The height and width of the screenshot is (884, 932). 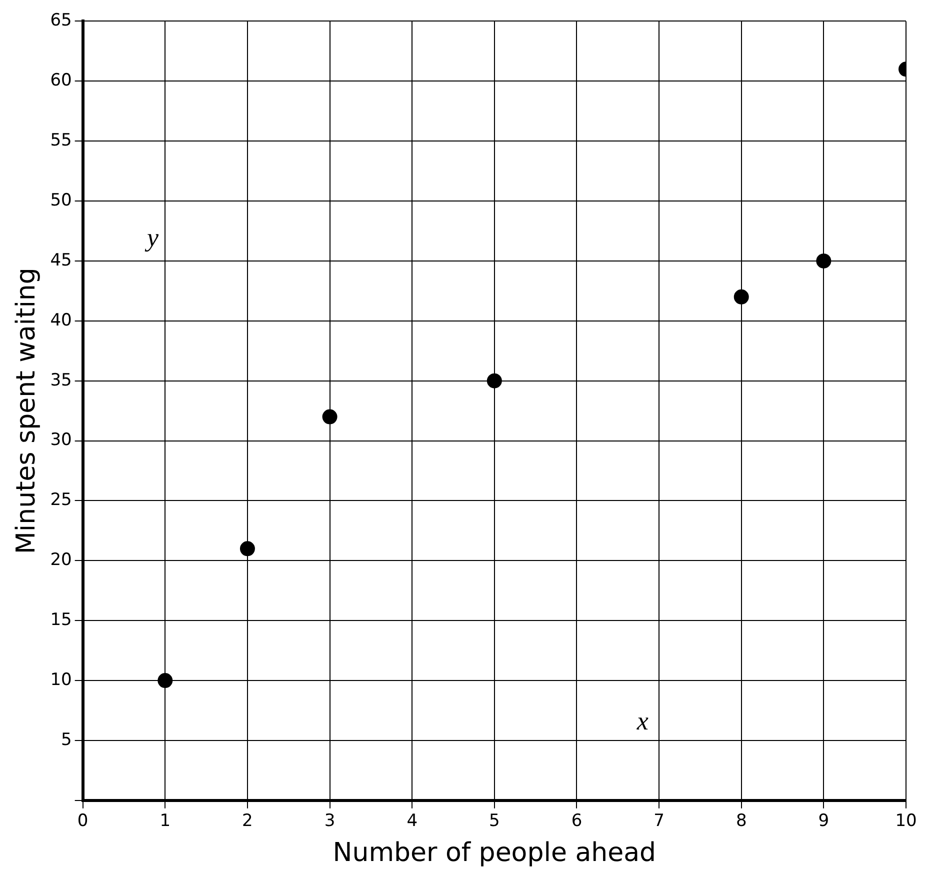 What do you see at coordinates (61, 680) in the screenshot?
I see `y-tick-label: 10` at bounding box center [61, 680].